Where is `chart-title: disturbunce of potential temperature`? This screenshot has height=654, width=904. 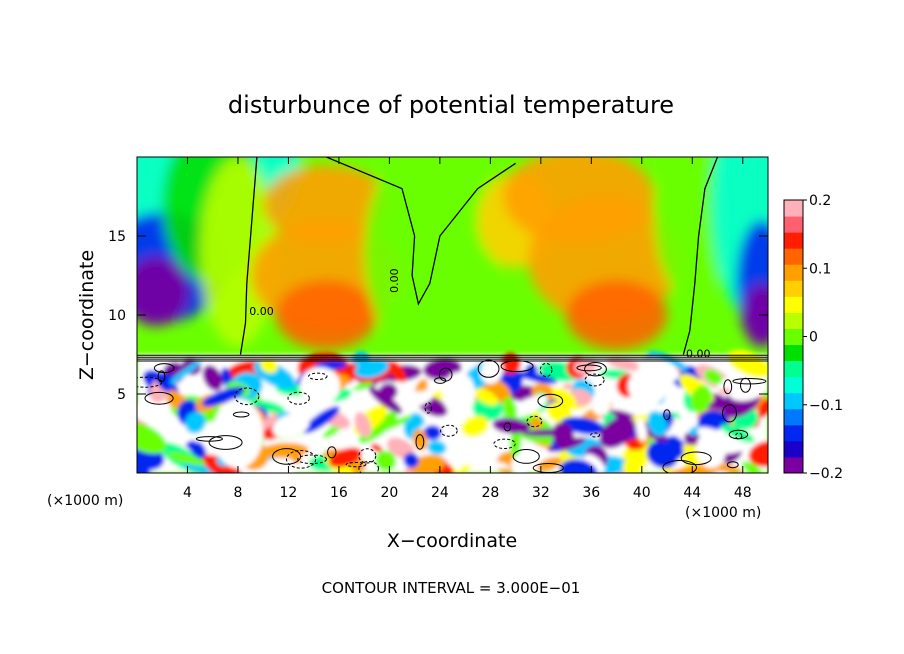 chart-title: disturbunce of potential temperature is located at coordinates (451, 105).